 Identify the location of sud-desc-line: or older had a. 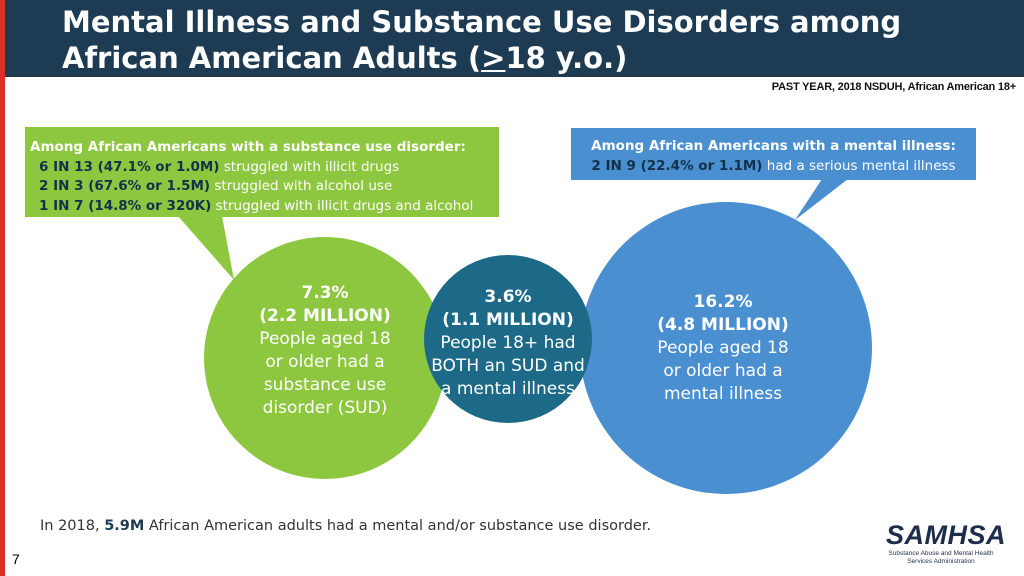
(325, 362).